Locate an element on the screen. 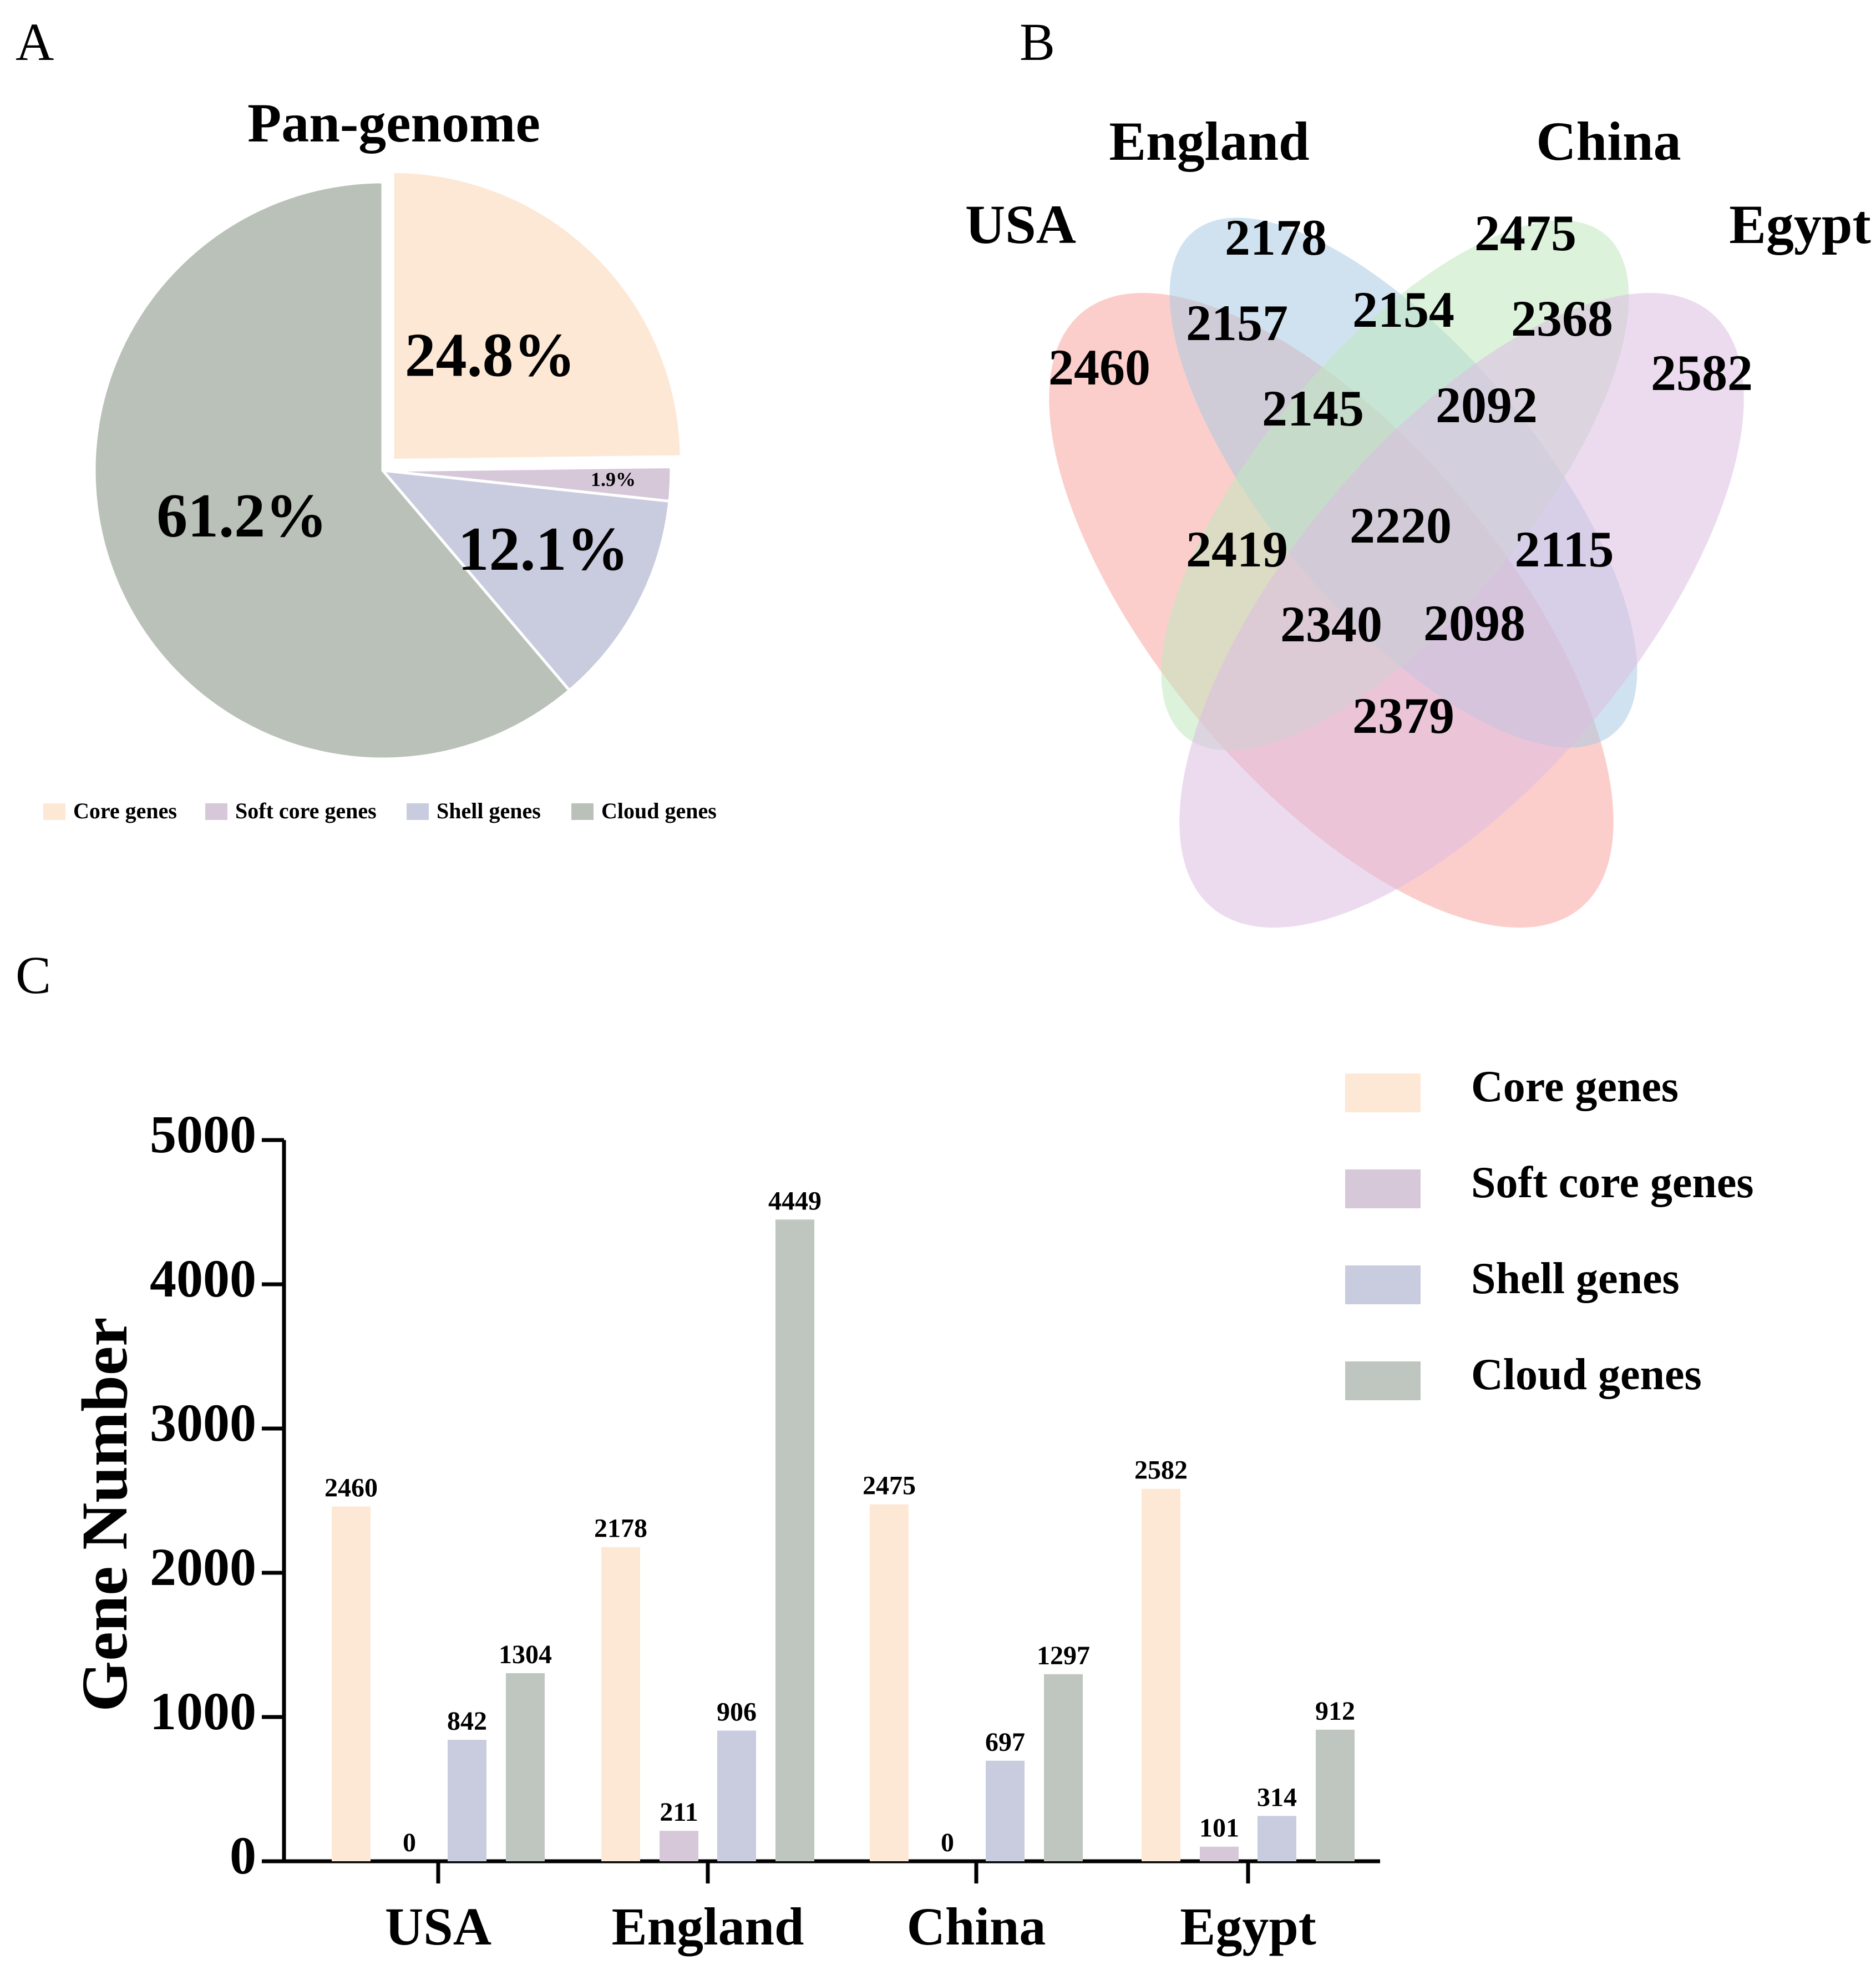 This screenshot has width=1876, height=1970. pie-labels: 24.8% 1.9% 12.1% 61.2% is located at coordinates (396, 453).